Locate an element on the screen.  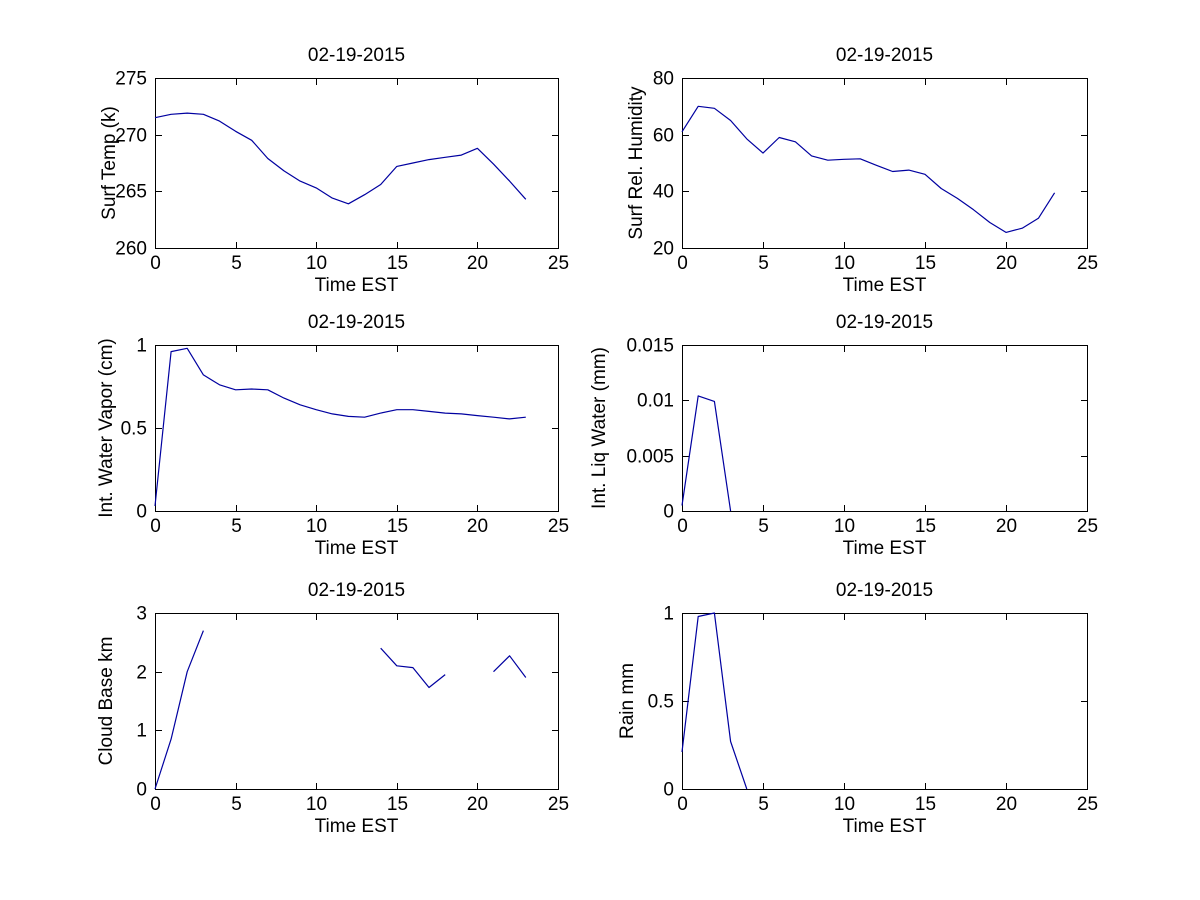
y-tick-label: 0.005 is located at coordinates (650, 457).